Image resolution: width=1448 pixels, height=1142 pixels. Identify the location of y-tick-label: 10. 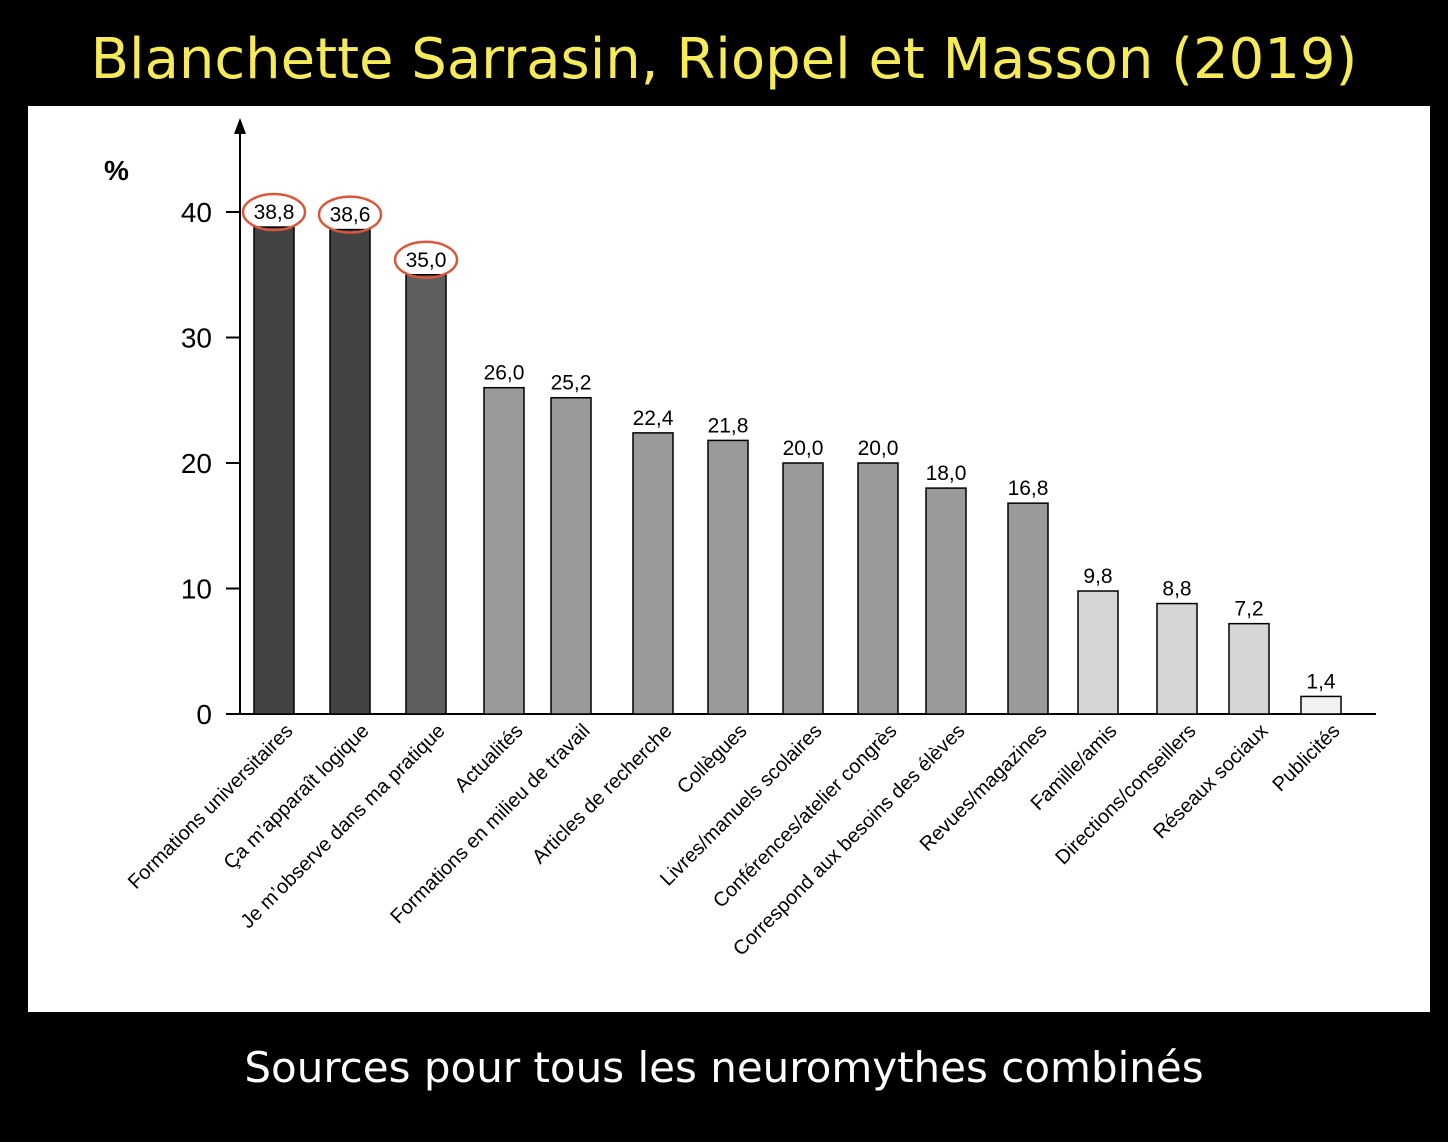
(196, 589).